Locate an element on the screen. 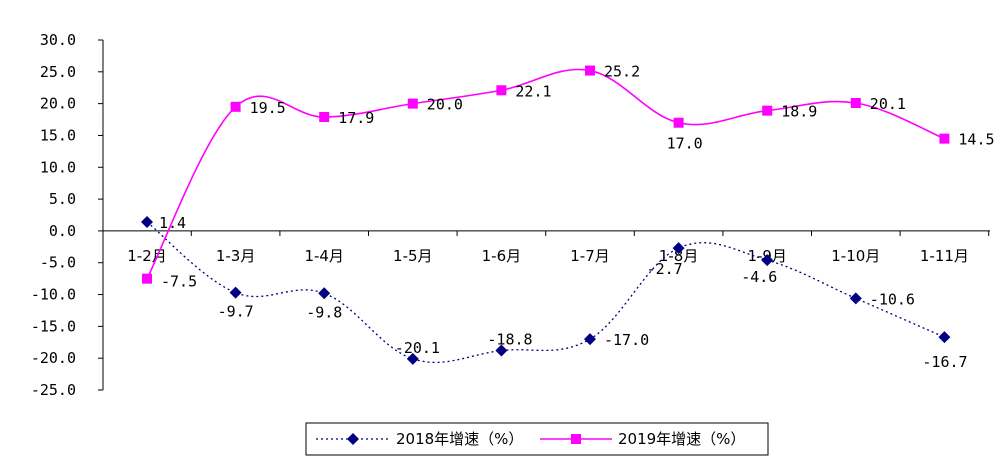 This screenshot has height=469, width=1000. y-tick-label: 0.0 is located at coordinates (62, 231).